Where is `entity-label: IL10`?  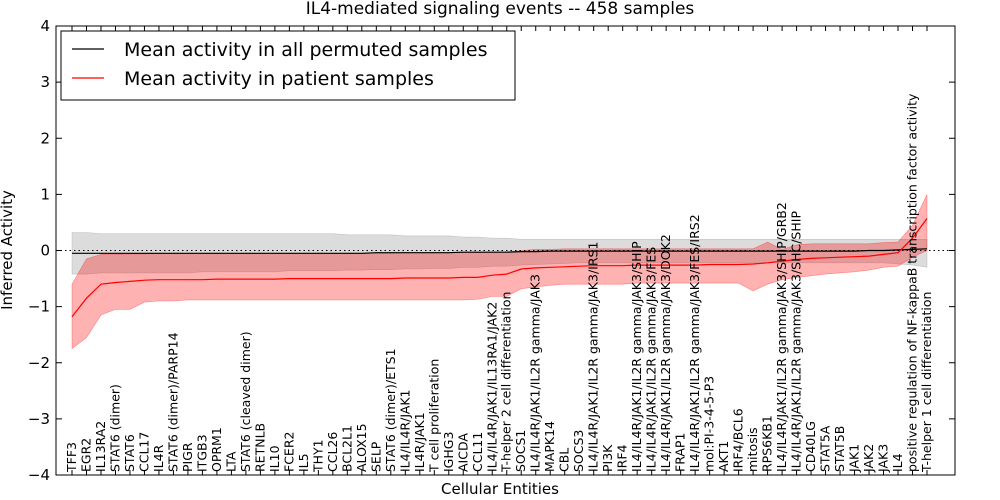 entity-label: IL10 is located at coordinates (274, 458).